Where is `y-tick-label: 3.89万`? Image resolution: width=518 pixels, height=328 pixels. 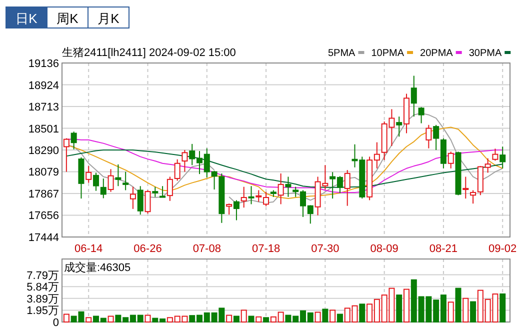
y-tick-label: 3.89万 is located at coordinates (42, 299).